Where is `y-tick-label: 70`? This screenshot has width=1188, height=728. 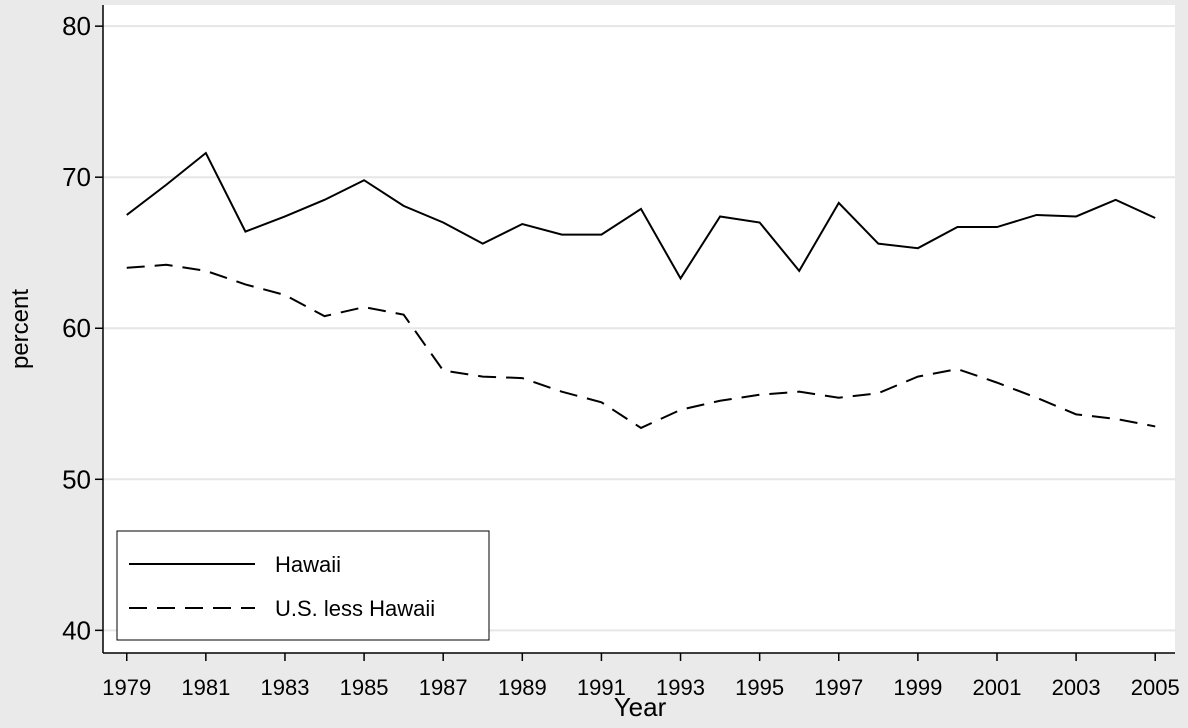
y-tick-label: 70 is located at coordinates (76, 177).